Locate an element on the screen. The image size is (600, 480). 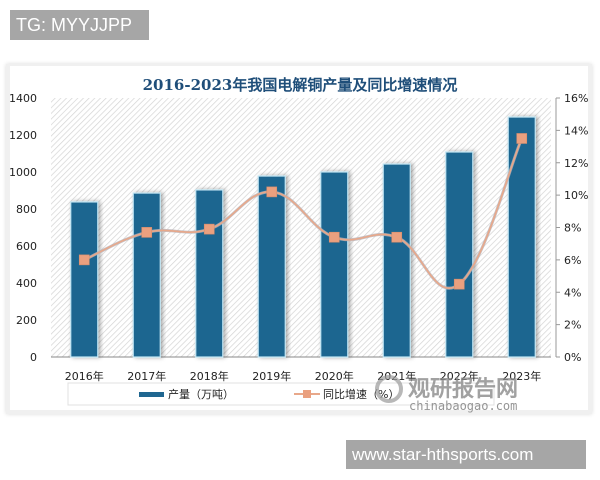
x-axis: 2016年 2017年 2018年 2019年 2020年 2021年 2022年 2023年 is located at coordinates (303, 376).